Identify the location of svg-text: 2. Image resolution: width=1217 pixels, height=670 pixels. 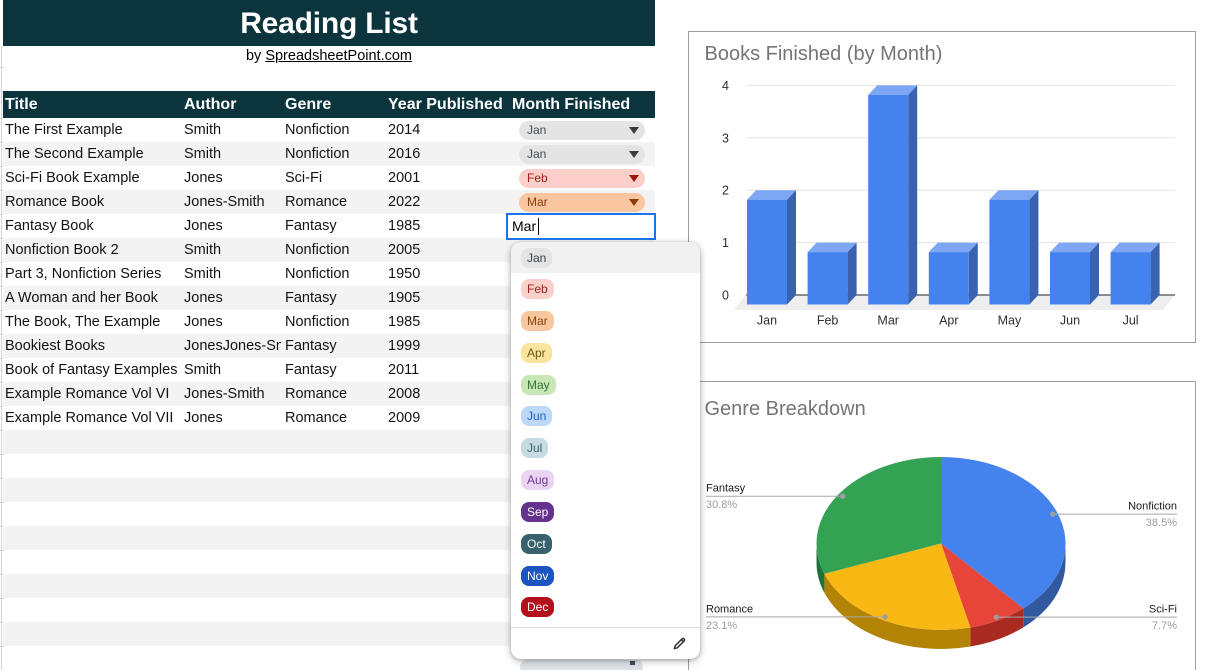
(725, 191).